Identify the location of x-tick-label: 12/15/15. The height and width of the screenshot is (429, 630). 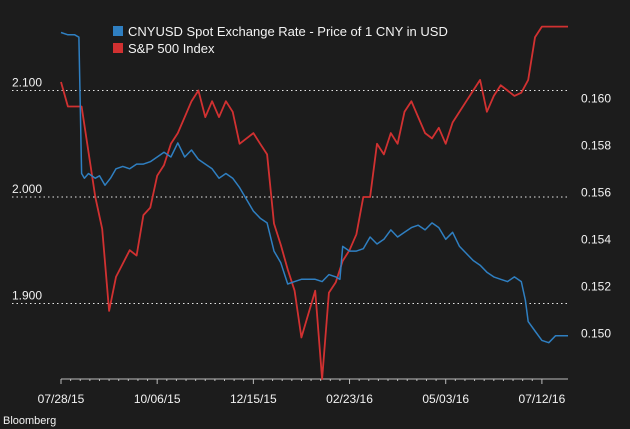
(253, 399).